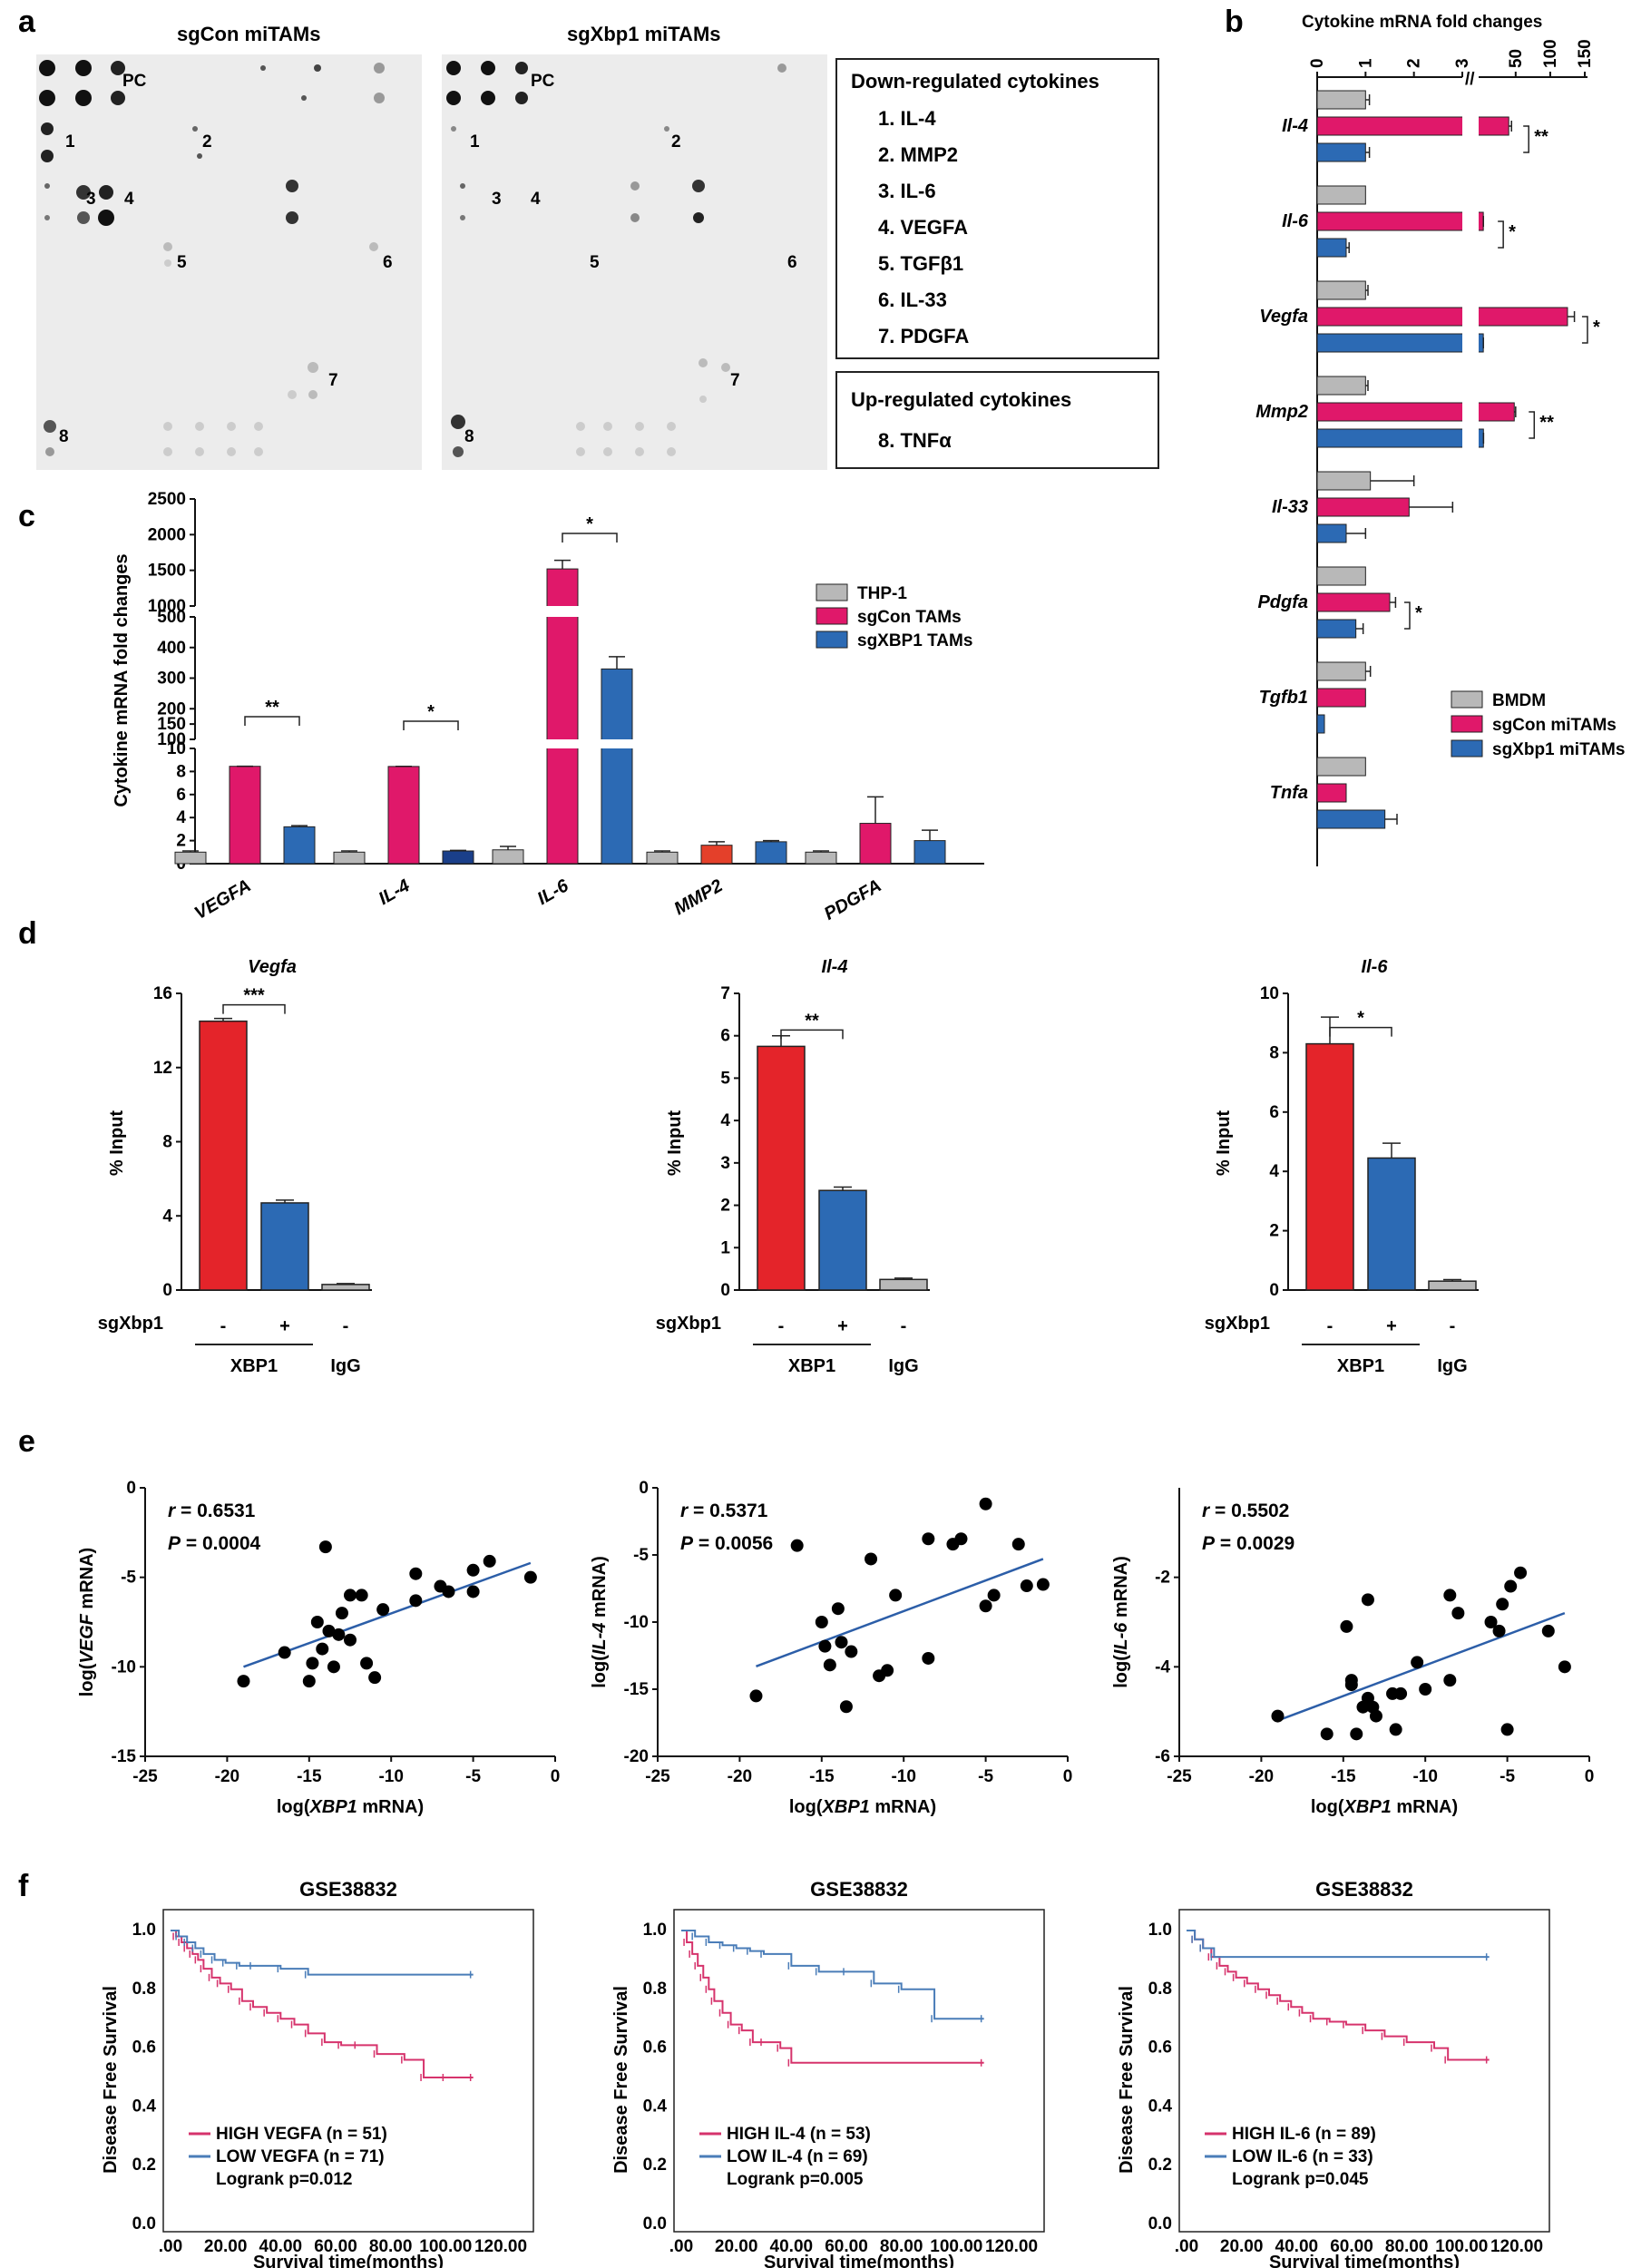 This screenshot has width=1651, height=2268. I want to click on x-tick-label: -25, so click(657, 1776).